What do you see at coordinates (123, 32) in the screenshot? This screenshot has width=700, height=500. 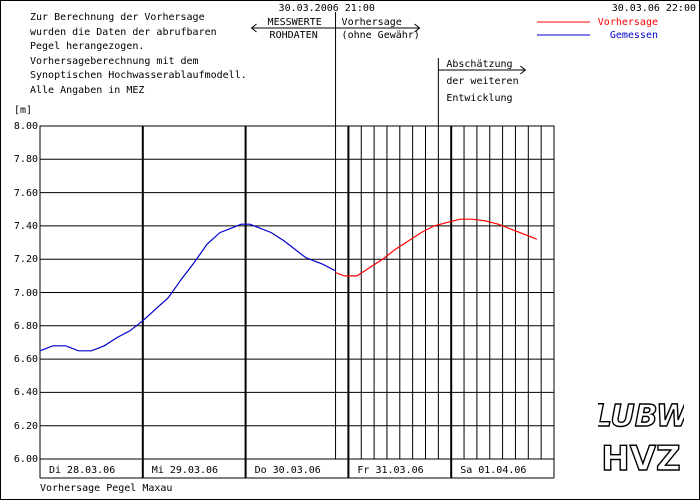 I see `note-line: wurden die Daten der abrufbaren` at bounding box center [123, 32].